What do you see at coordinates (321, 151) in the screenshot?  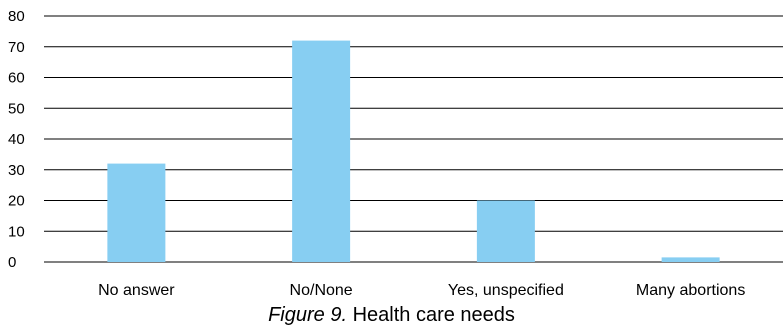 I see `bar-no-none` at bounding box center [321, 151].